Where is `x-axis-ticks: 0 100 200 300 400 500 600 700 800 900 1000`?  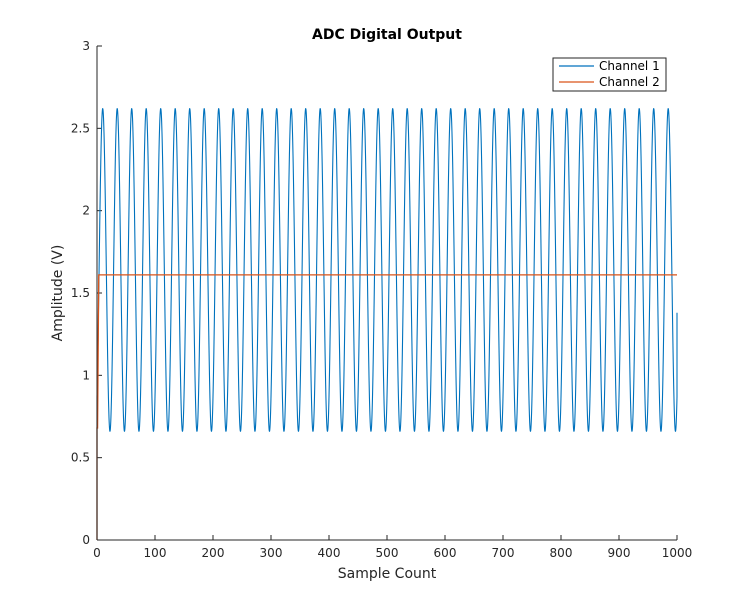 x-axis-ticks: 0 100 200 300 400 500 600 700 800 900 1000 is located at coordinates (392, 547).